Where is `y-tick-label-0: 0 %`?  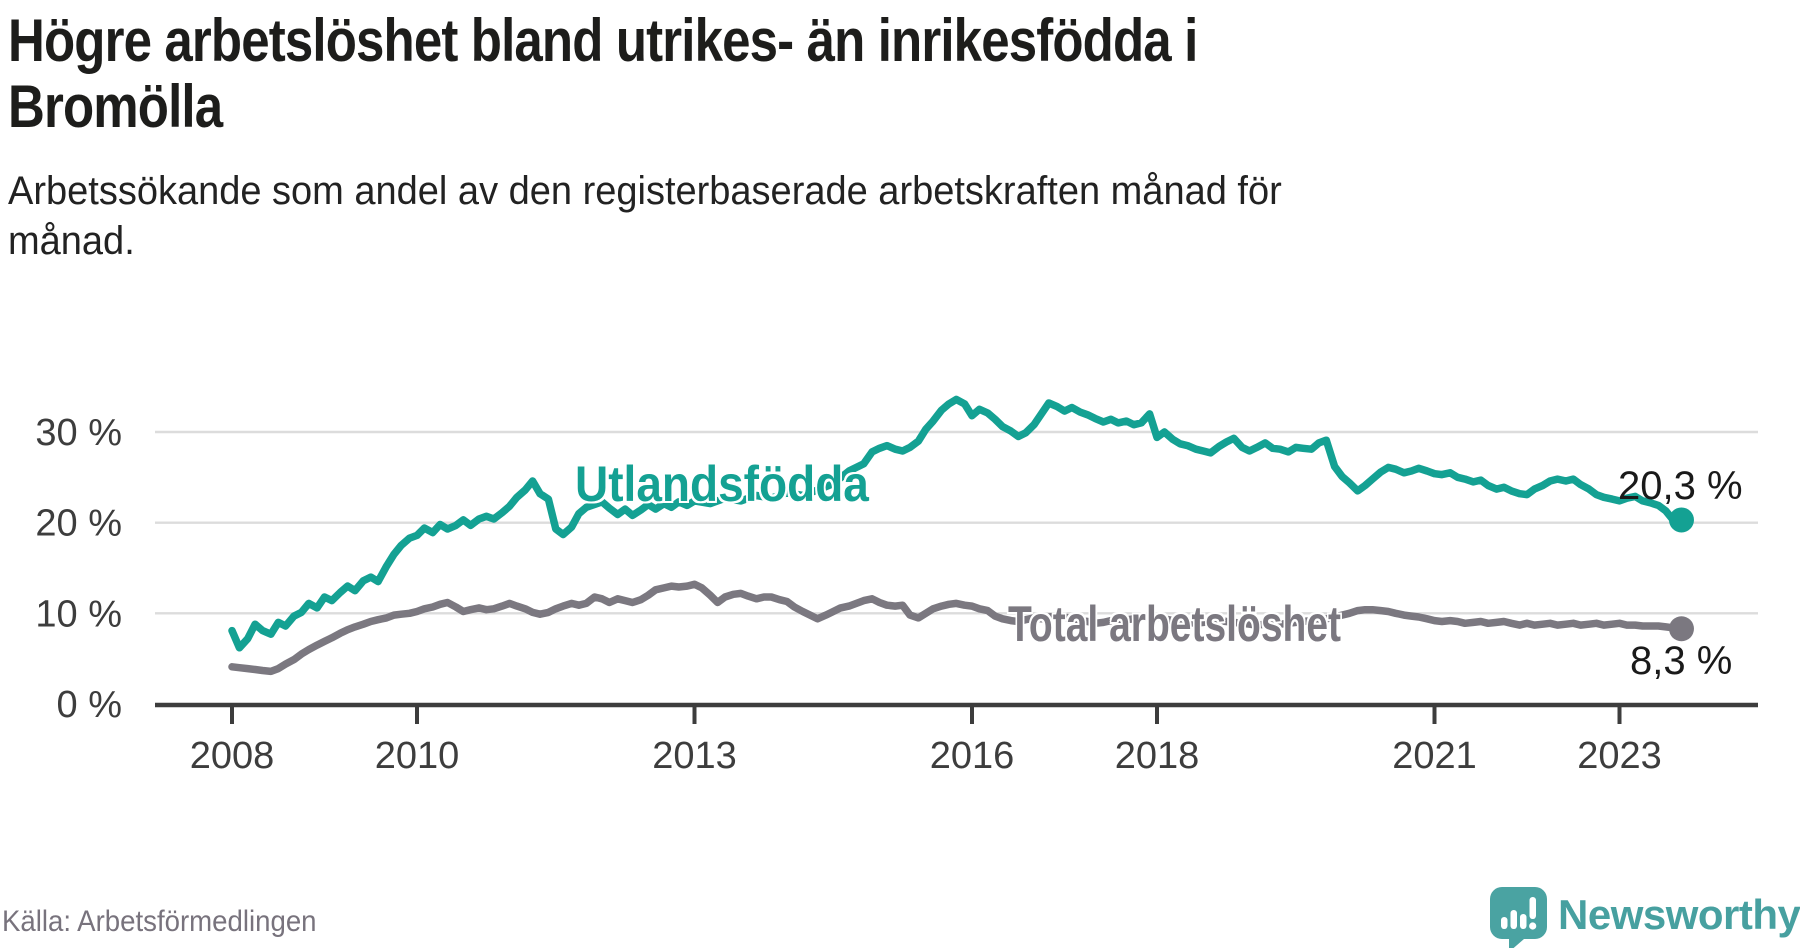
y-tick-label-0: 0 % is located at coordinates (89, 705).